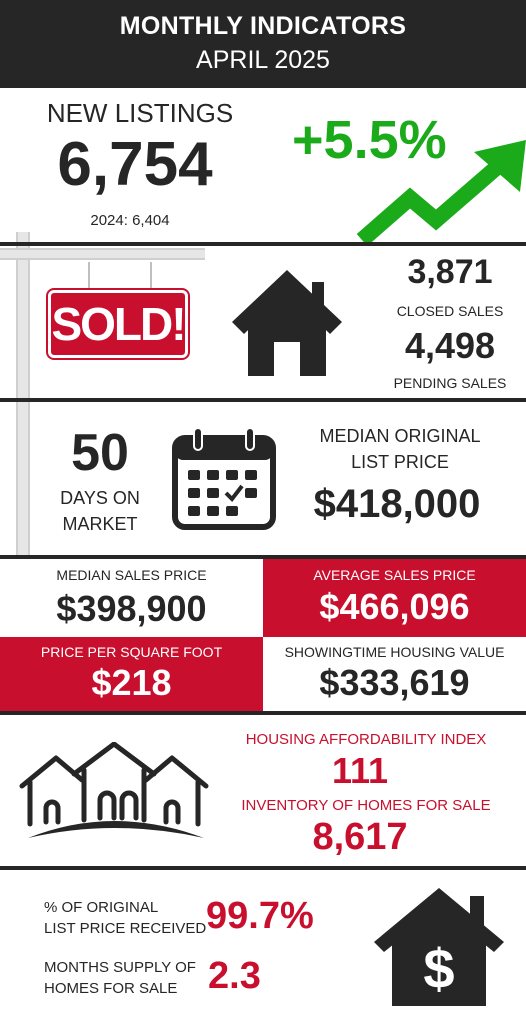  Describe the element at coordinates (263, 44) in the screenshot. I see `header-banner: MONTHLY INDICATORS APRIL 2025` at that location.